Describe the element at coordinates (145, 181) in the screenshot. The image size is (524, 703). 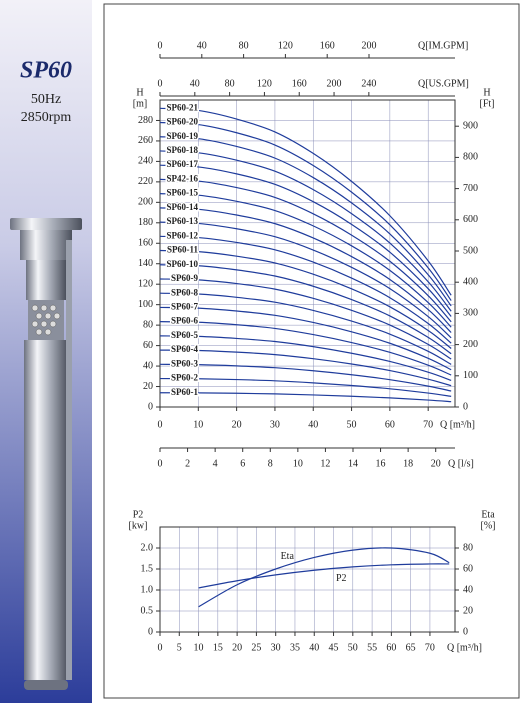
I see `y-tick-label: 220` at that location.